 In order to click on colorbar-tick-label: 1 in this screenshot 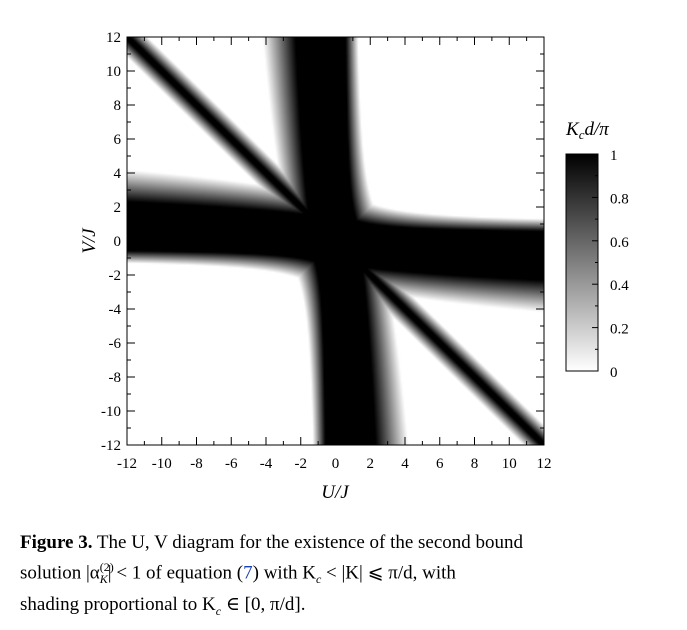, I will do `click(614, 156)`.